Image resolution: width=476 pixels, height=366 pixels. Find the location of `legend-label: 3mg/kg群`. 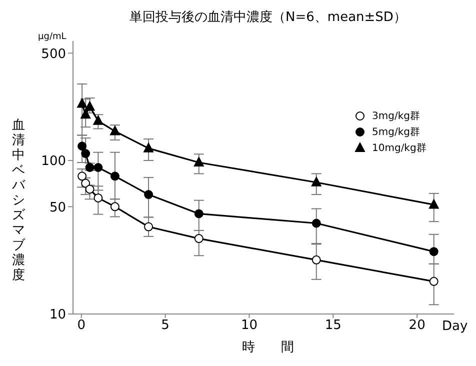

legend-label: 3mg/kg群 is located at coordinates (396, 116).